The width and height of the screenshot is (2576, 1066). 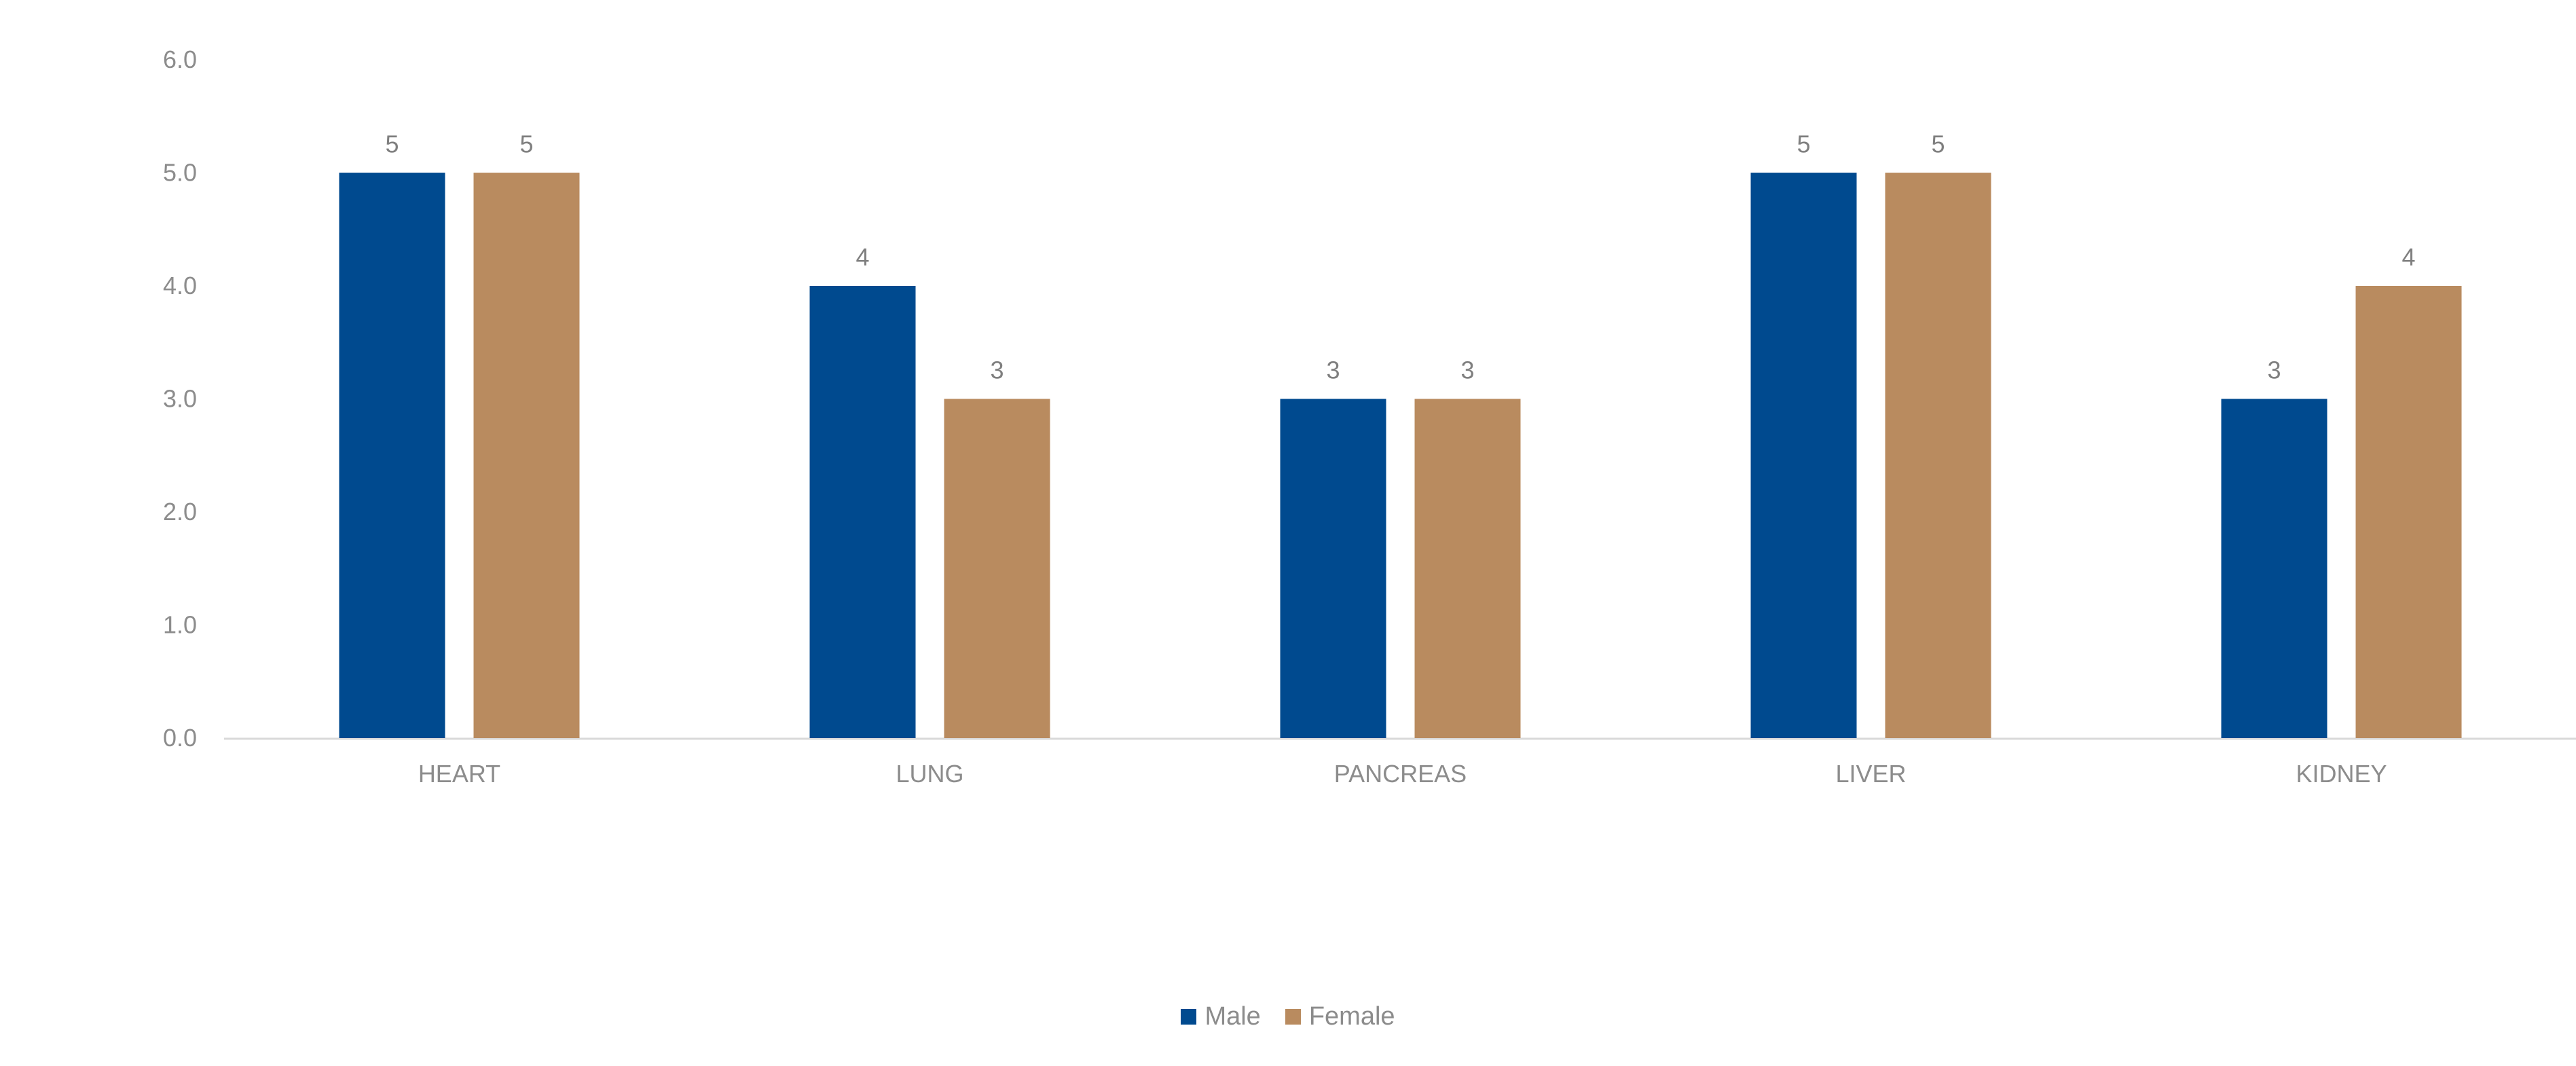 I want to click on legend-swatch-female, so click(x=1293, y=1016).